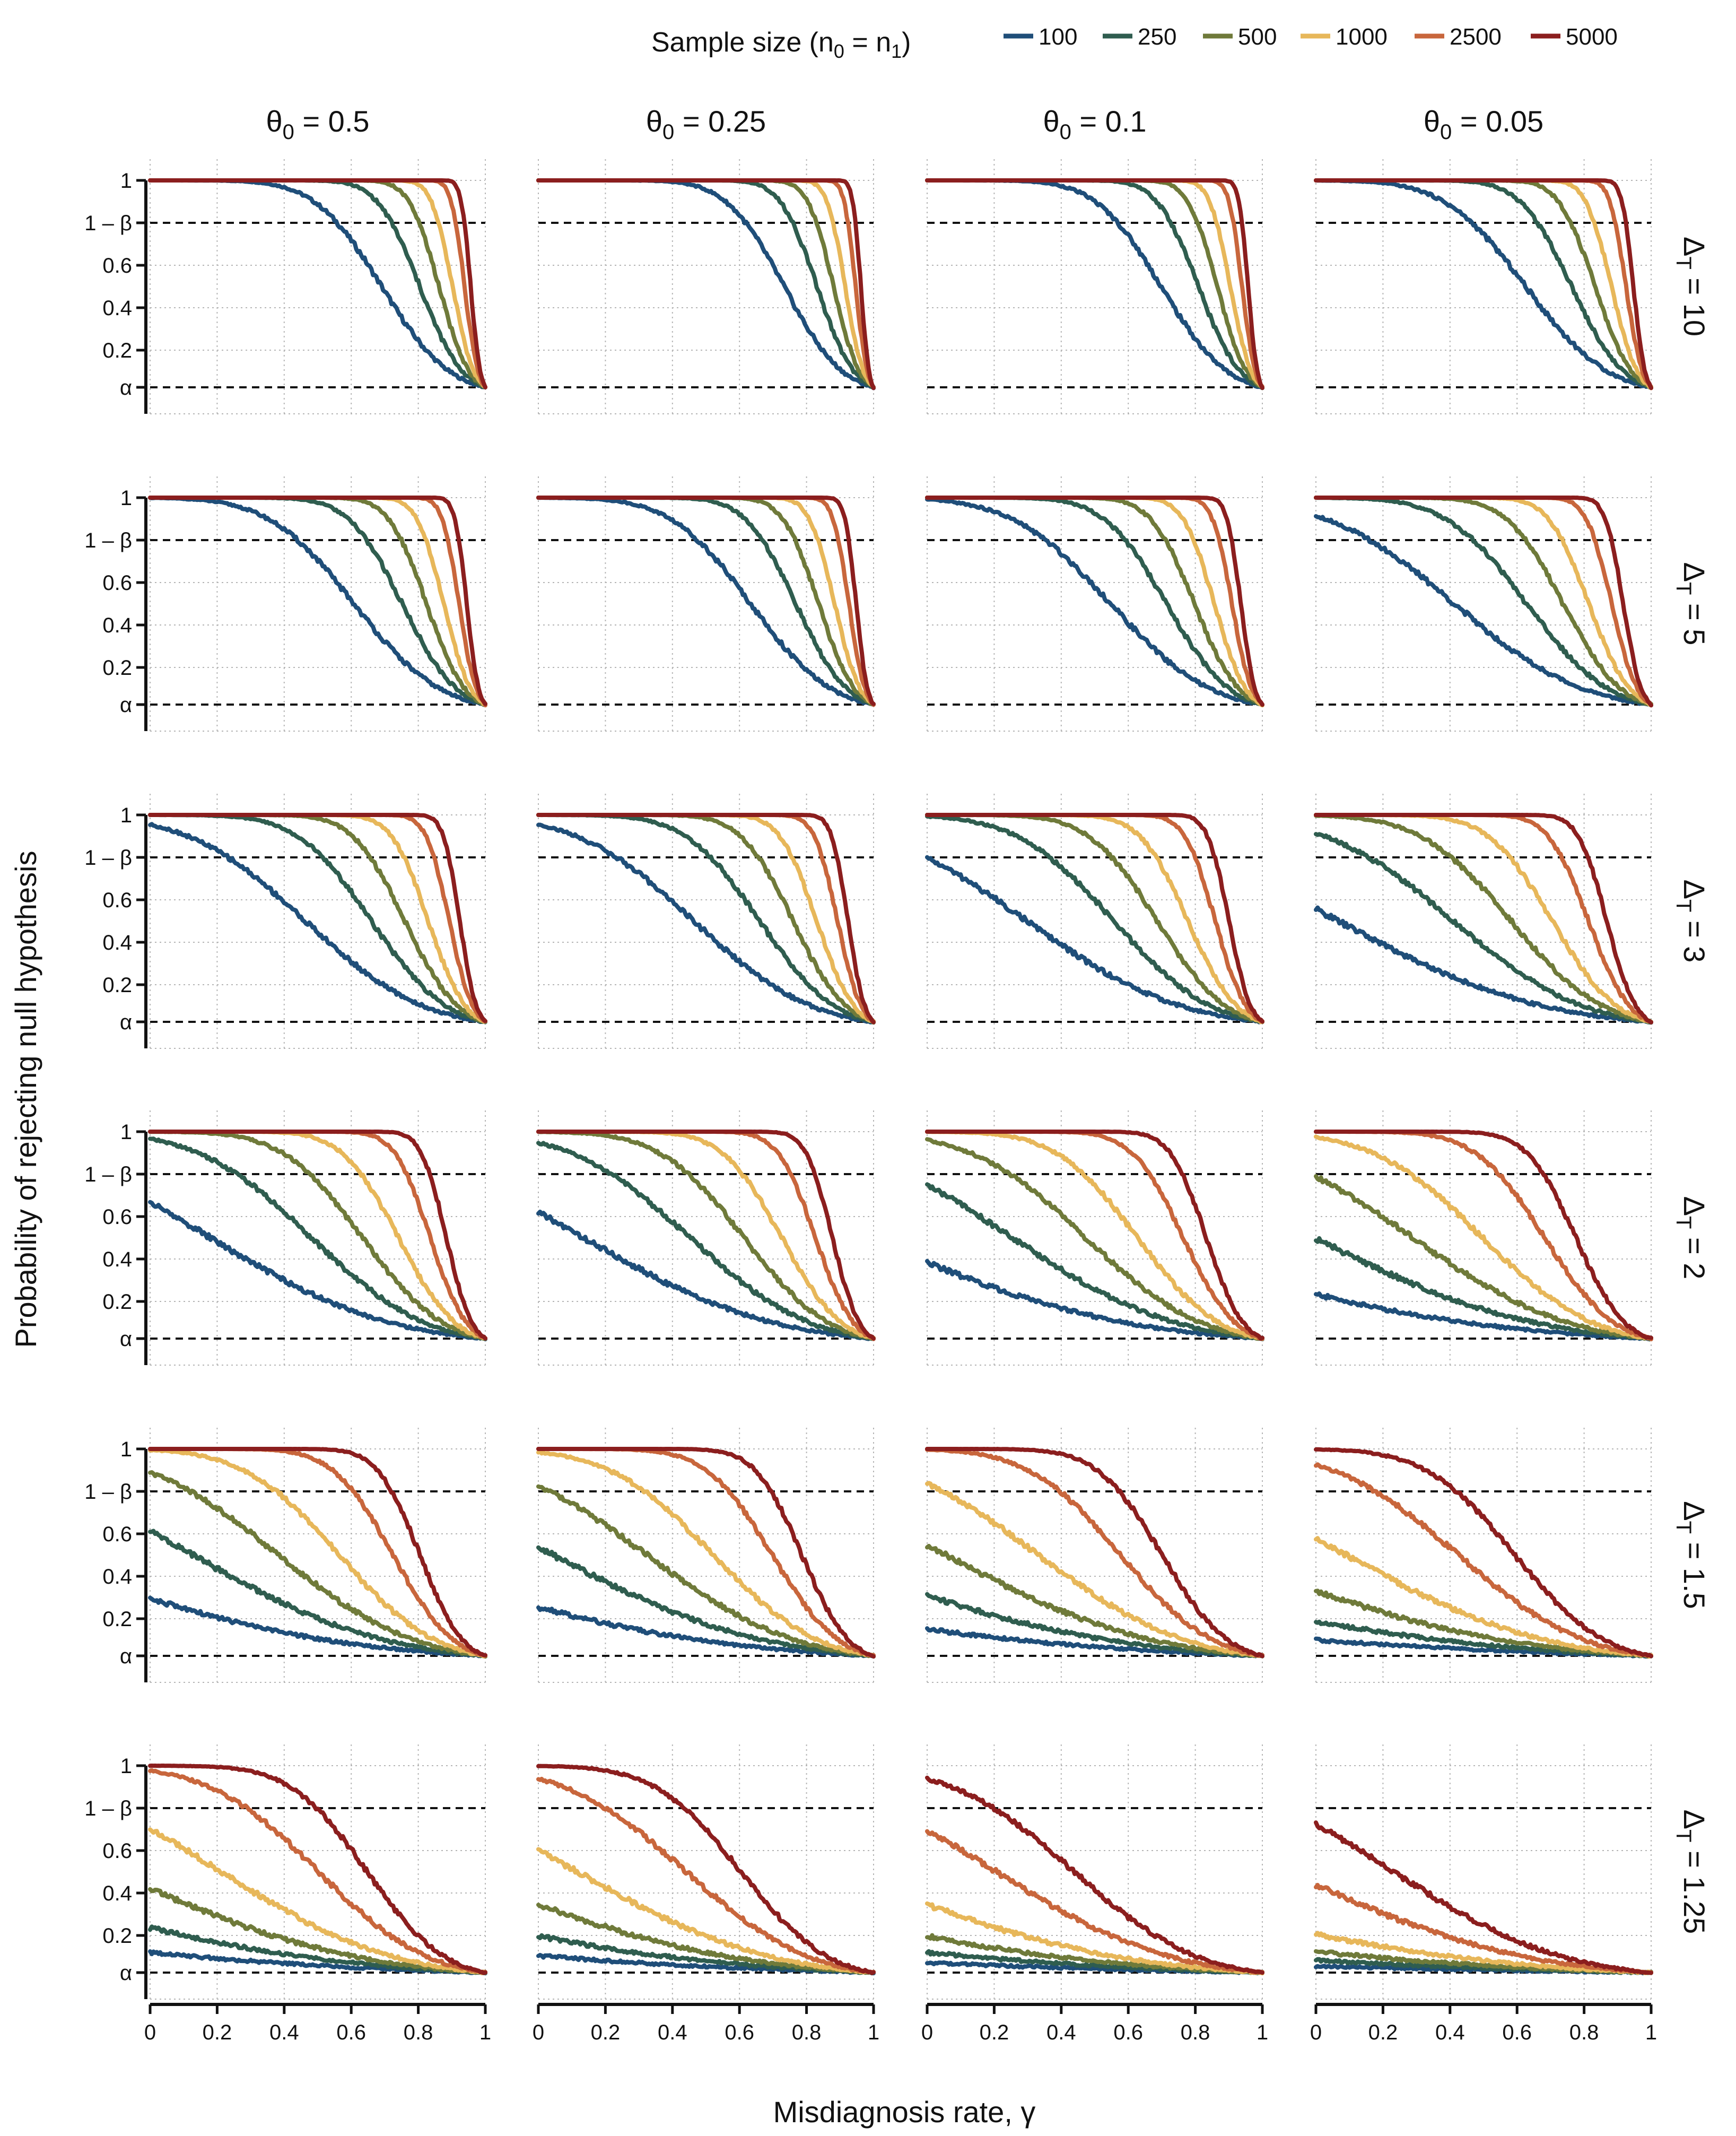  What do you see at coordinates (332, 122) in the screenshot?
I see `column-header-value: = 0.5` at bounding box center [332, 122].